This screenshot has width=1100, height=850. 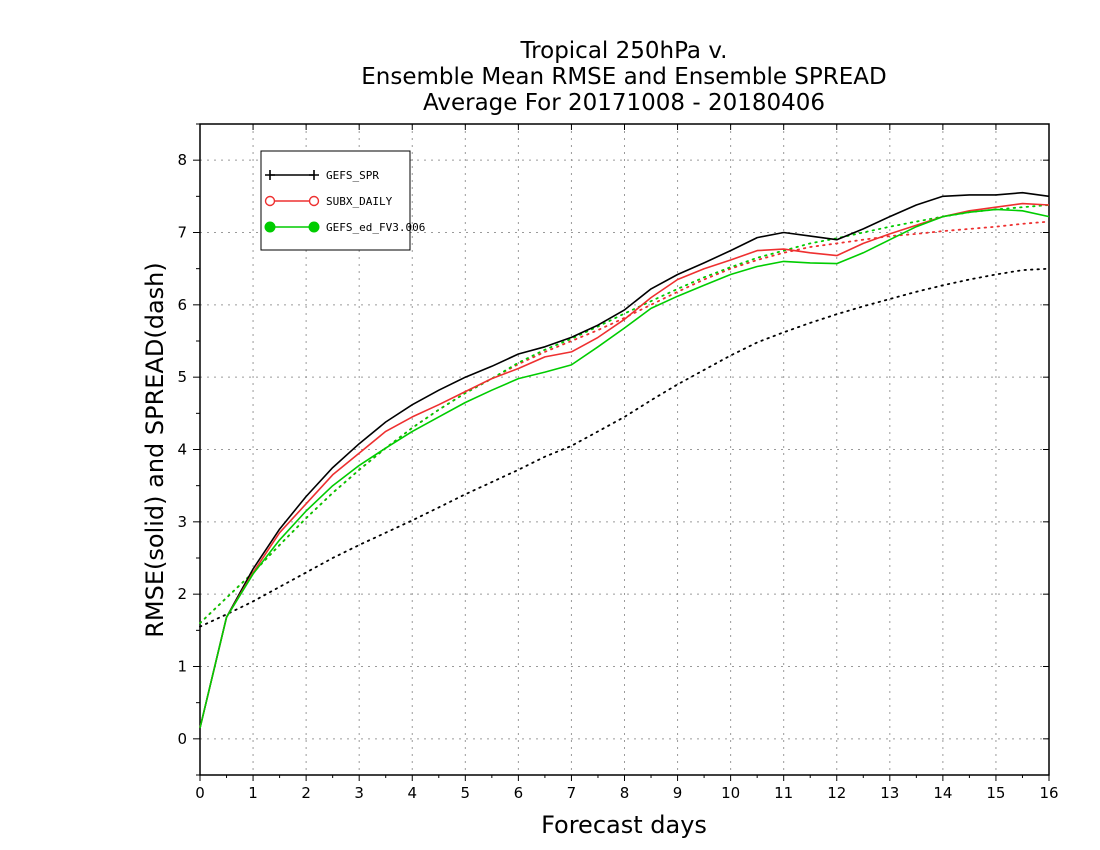 What do you see at coordinates (182, 522) in the screenshot?
I see `y-tick-label: 3` at bounding box center [182, 522].